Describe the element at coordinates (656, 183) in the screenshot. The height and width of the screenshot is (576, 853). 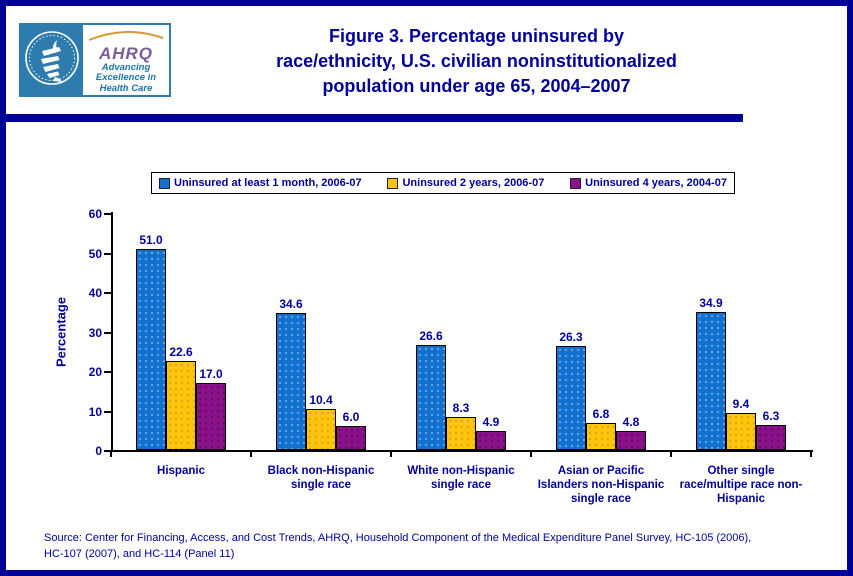
I see `legend-label: Uninsured 4 years, 2004-07` at that location.